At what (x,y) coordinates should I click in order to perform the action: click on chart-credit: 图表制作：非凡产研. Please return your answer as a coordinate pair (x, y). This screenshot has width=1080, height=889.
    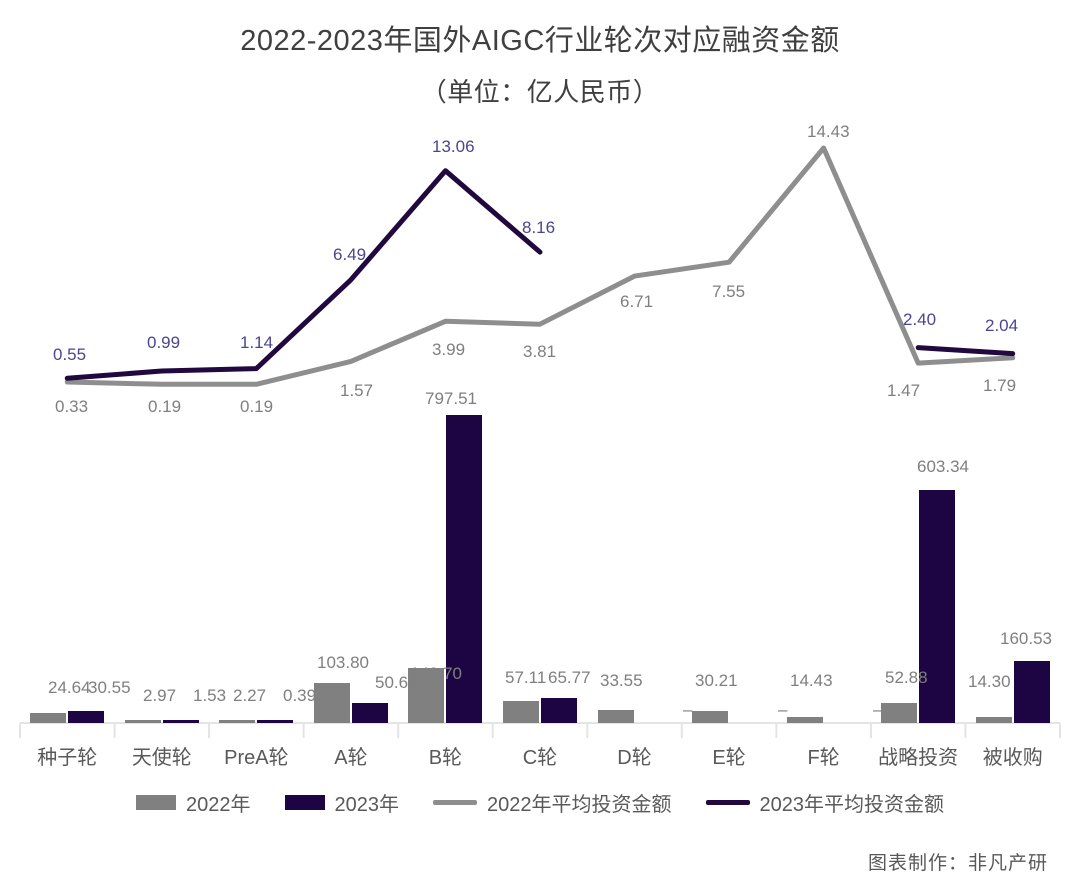
    Looking at the image, I should click on (957, 863).